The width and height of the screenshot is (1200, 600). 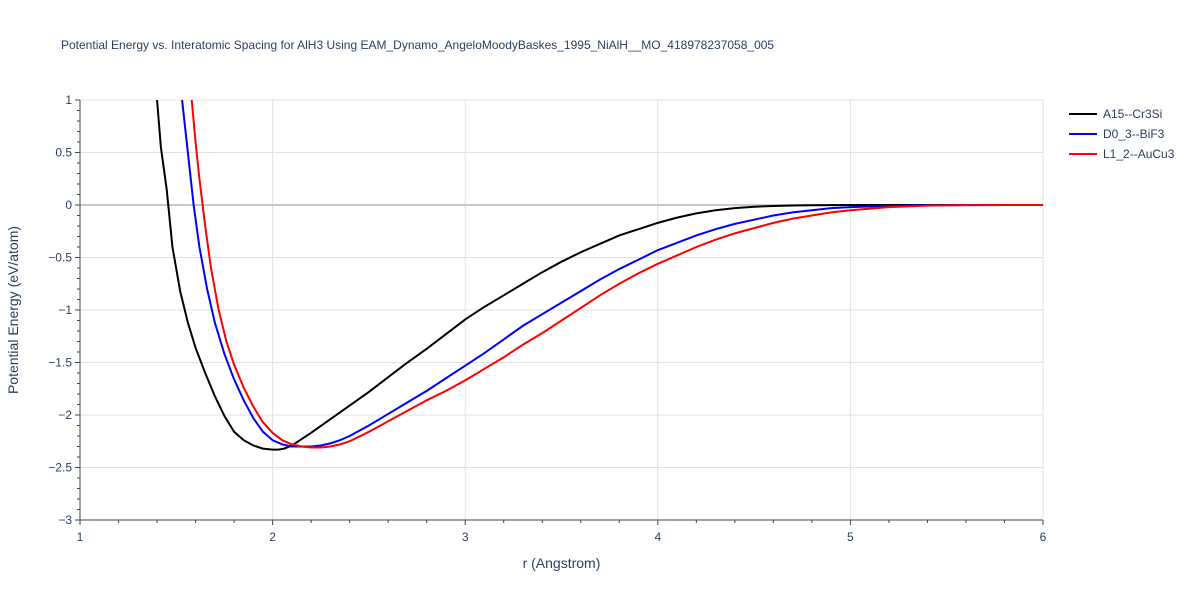 What do you see at coordinates (68, 205) in the screenshot?
I see `y-tick-label: 0` at bounding box center [68, 205].